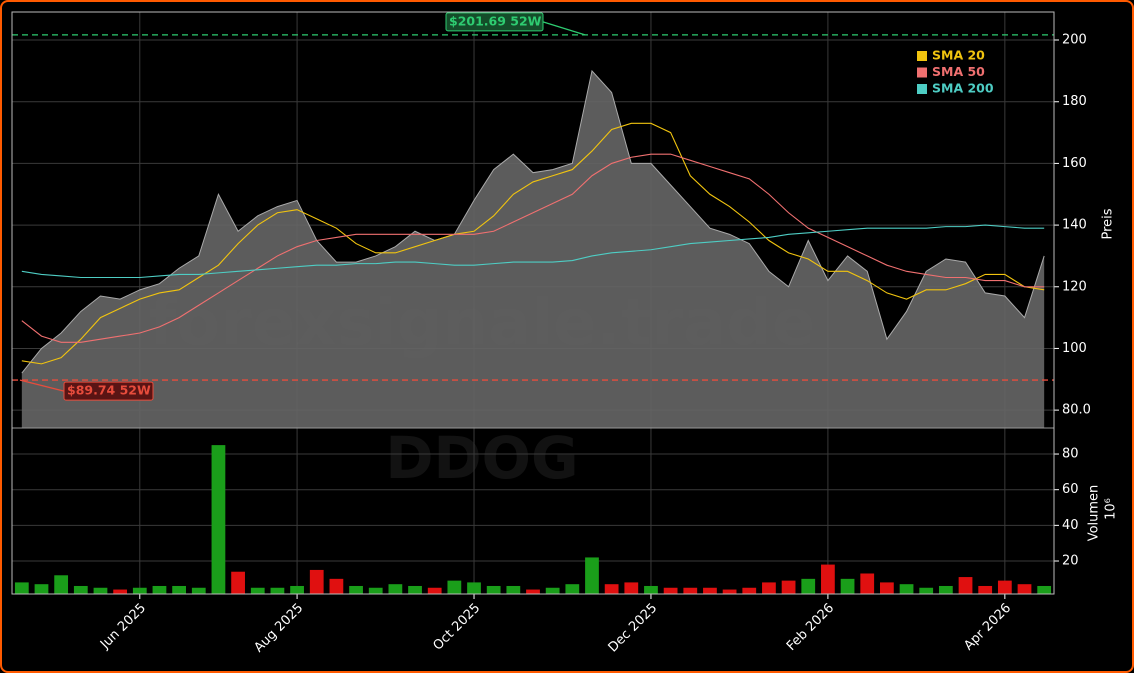 Image resolution: width=1134 pixels, height=673 pixels. Describe the element at coordinates (279, 628) in the screenshot. I see `x-tick-label: Aug 2025` at that location.